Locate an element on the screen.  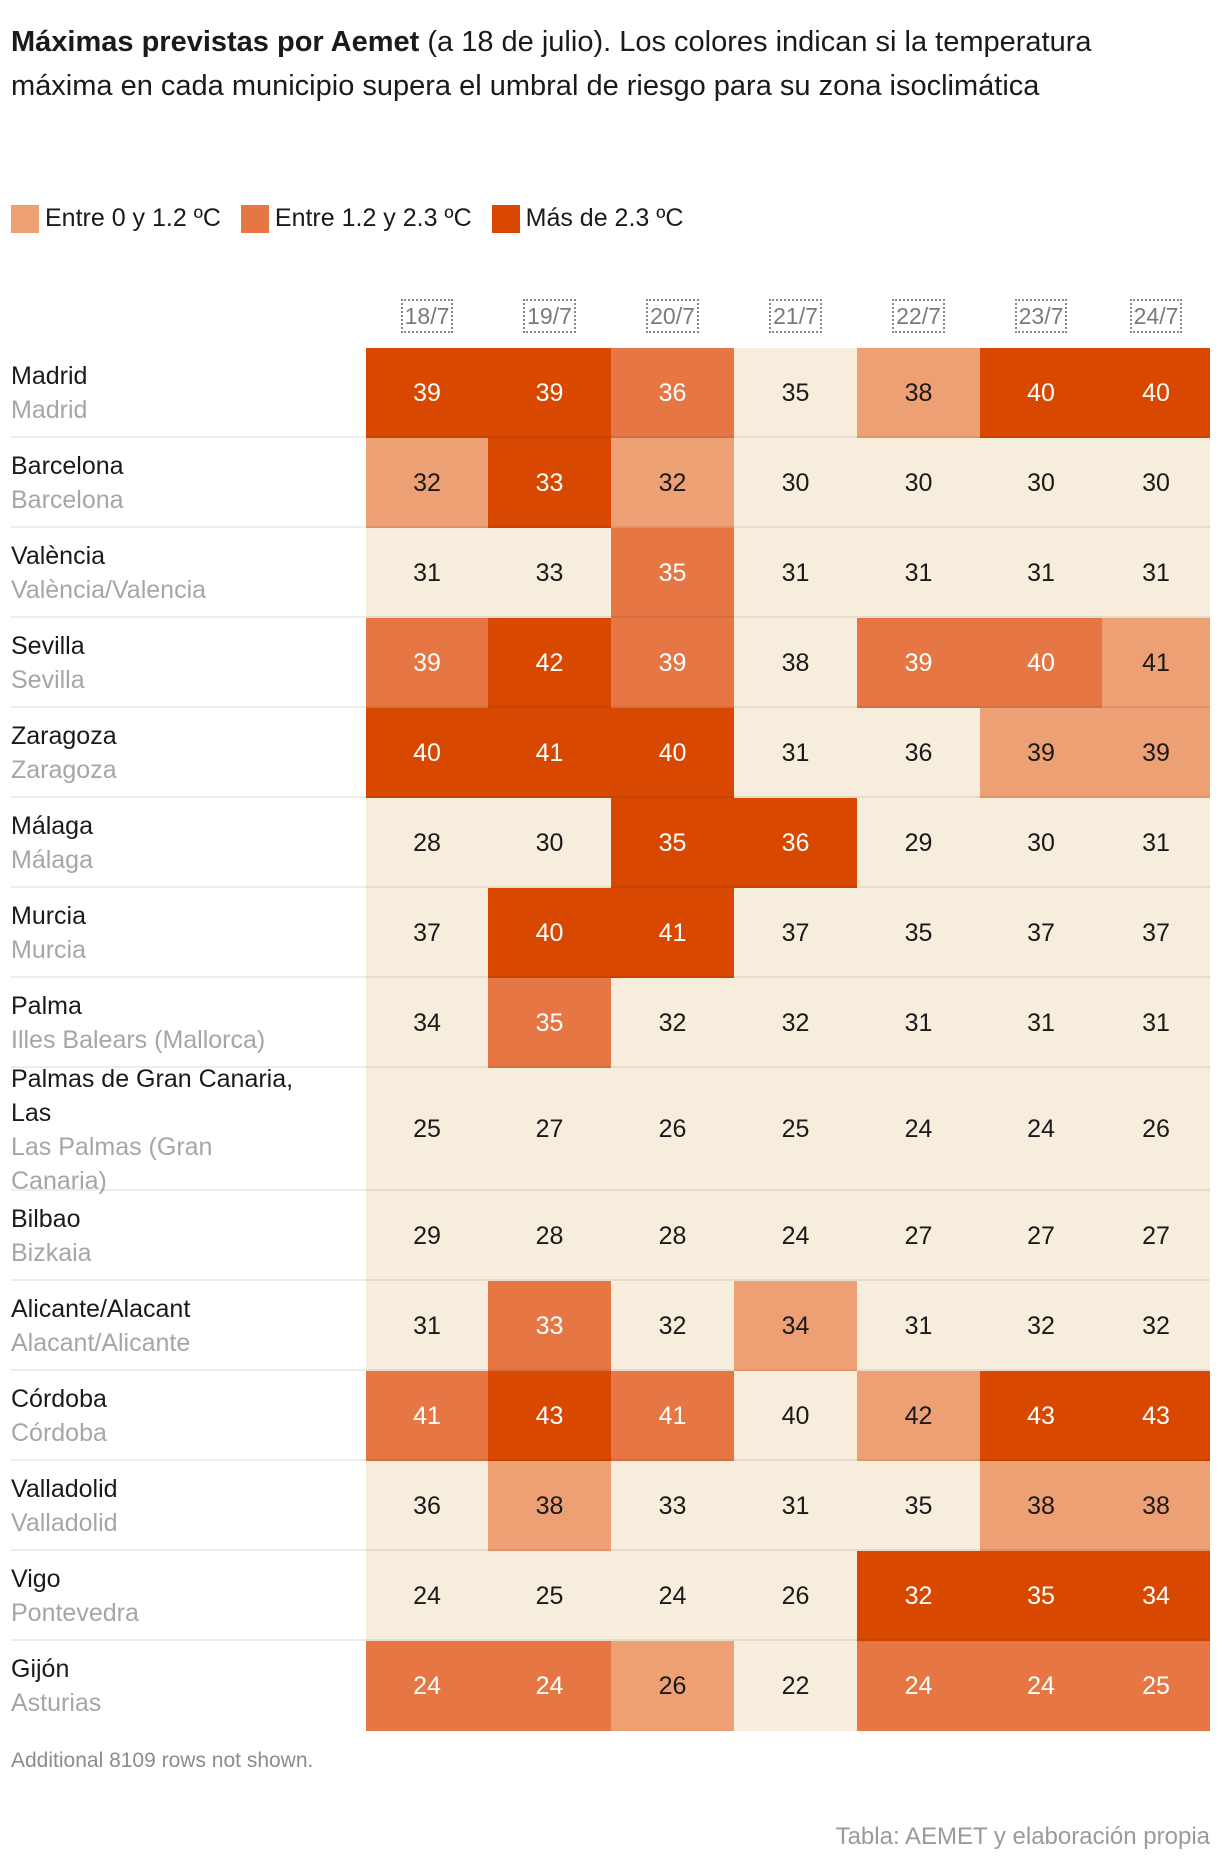
municipality-name: Murcia is located at coordinates (49, 916).